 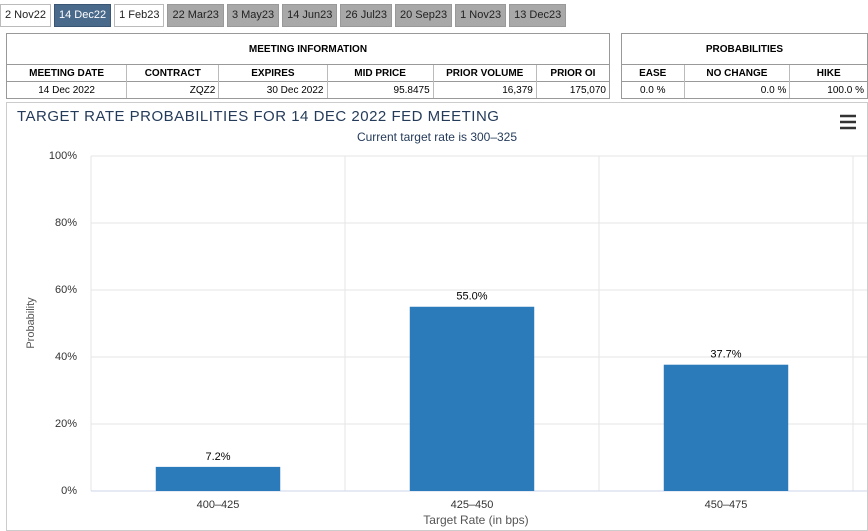 I want to click on cell: 16,379, so click(x=484, y=89).